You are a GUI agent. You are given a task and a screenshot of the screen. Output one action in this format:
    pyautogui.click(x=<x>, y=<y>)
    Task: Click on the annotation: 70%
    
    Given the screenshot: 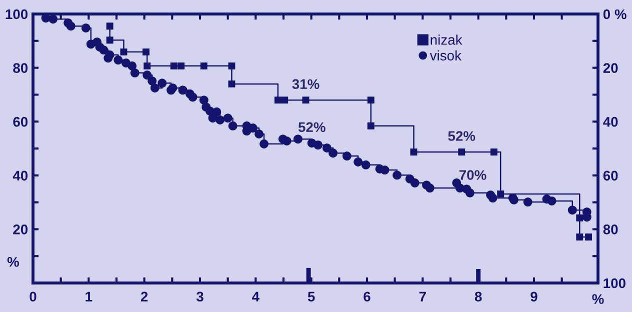 What is the action you would take?
    pyautogui.click(x=472, y=175)
    